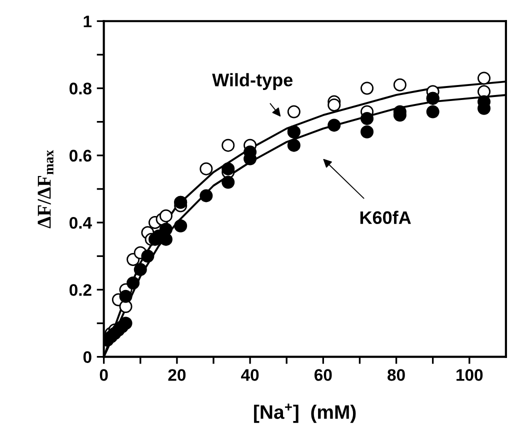 The height and width of the screenshot is (440, 509). Describe the element at coordinates (305, 413) in the screenshot. I see `x-axis-title: [Na$^{+}$] (mM)` at that location.